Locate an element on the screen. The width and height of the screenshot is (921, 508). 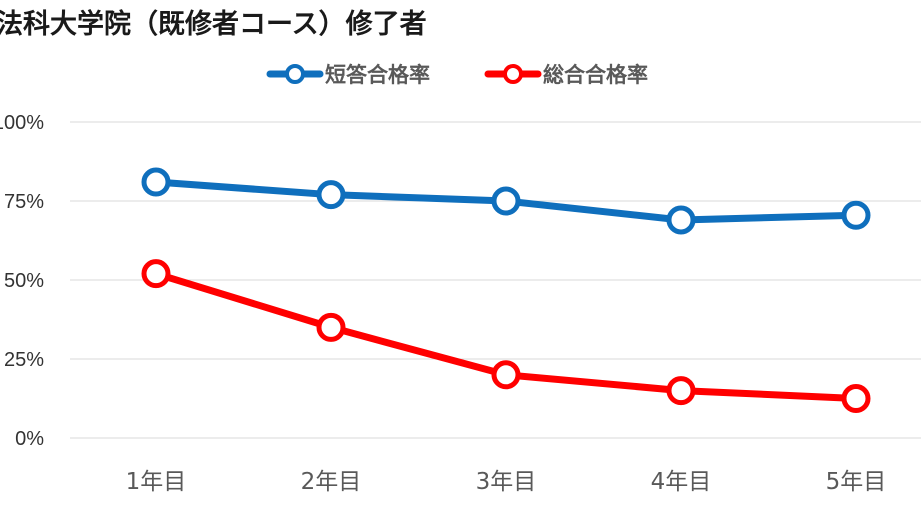
x-tick-label: 3年目 is located at coordinates (506, 482).